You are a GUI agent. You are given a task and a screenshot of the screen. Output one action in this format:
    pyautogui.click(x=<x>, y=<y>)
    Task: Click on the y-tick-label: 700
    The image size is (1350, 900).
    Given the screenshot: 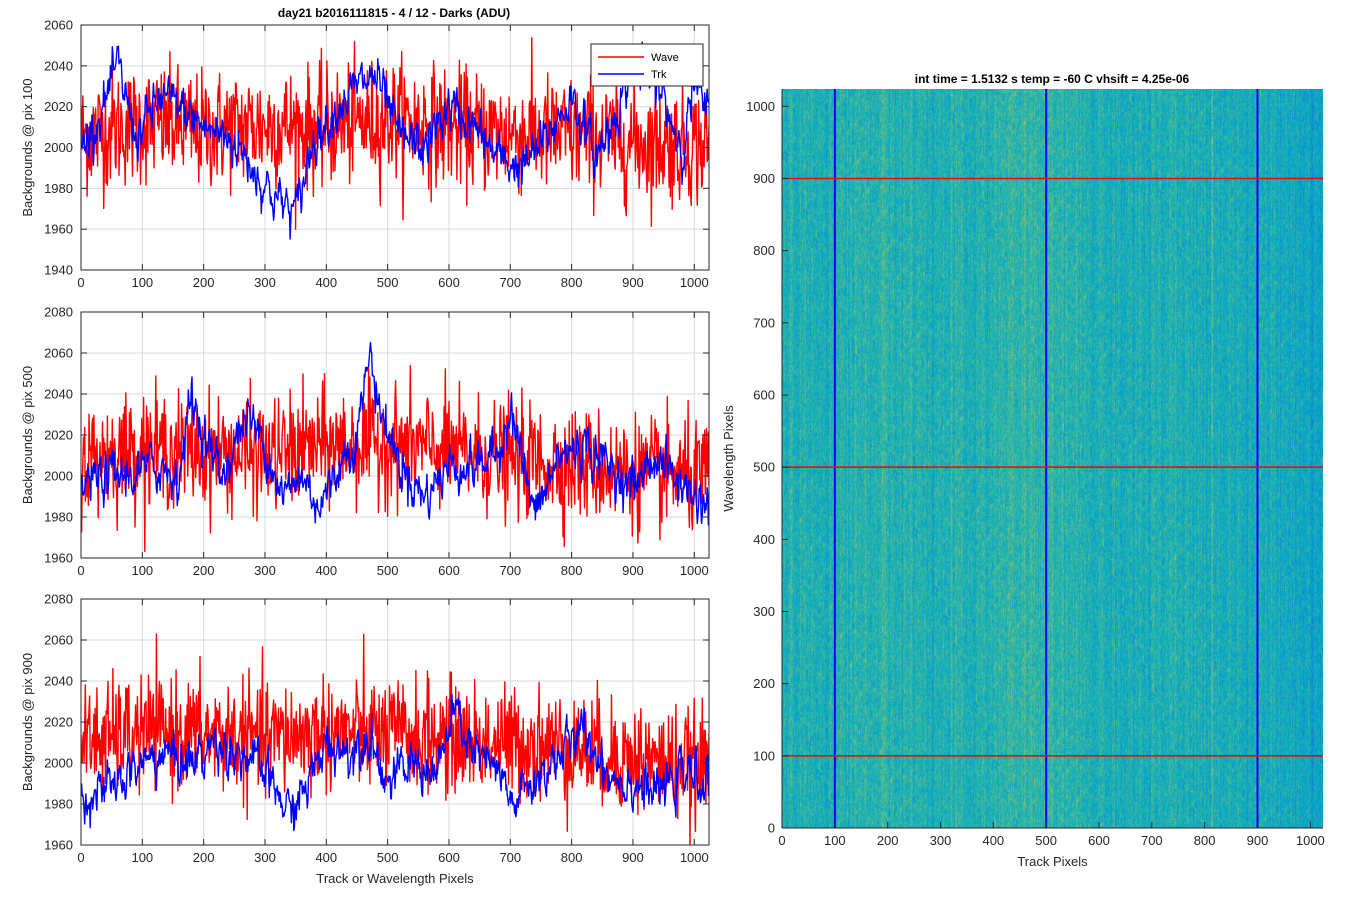 What is the action you would take?
    pyautogui.click(x=764, y=322)
    